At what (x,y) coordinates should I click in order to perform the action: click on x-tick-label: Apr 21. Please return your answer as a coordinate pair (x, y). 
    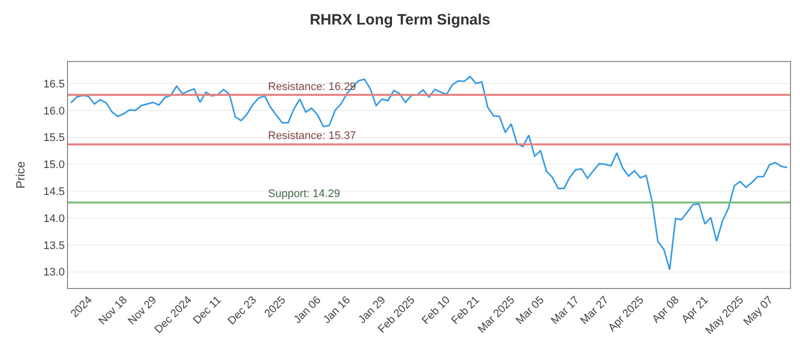
    Looking at the image, I should click on (695, 310).